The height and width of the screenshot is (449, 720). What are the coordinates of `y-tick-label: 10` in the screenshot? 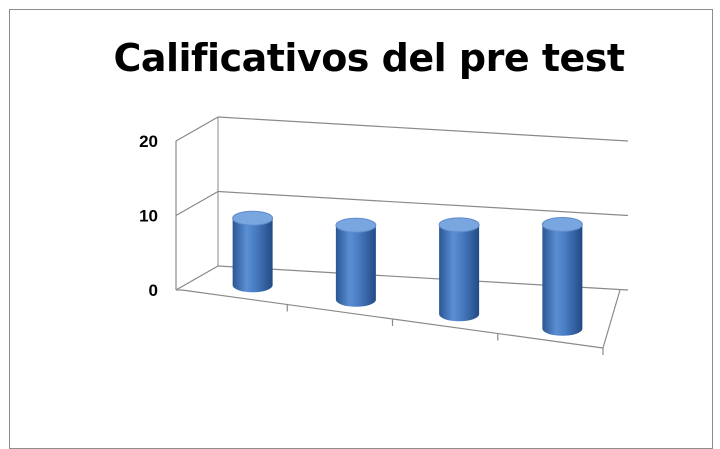 It's located at (148, 216).